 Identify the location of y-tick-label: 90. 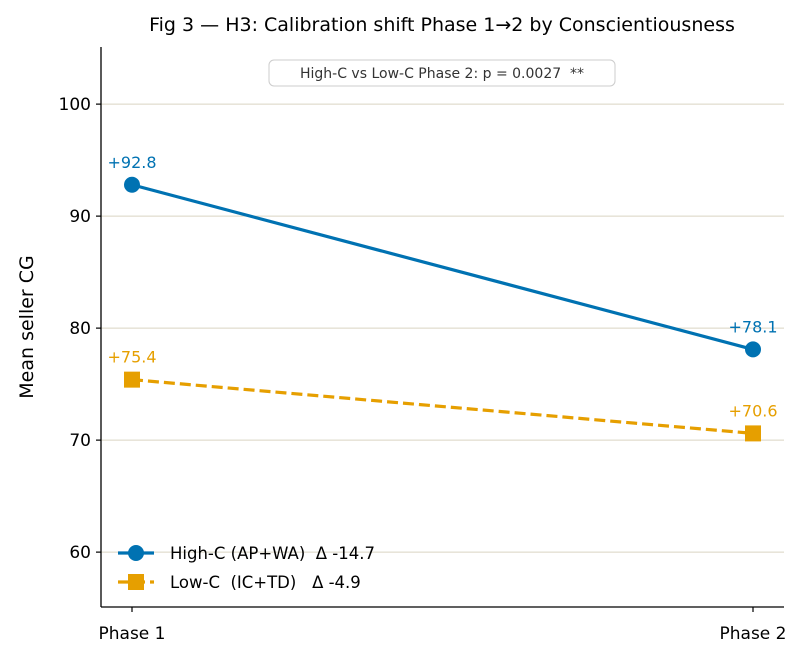
(80, 217).